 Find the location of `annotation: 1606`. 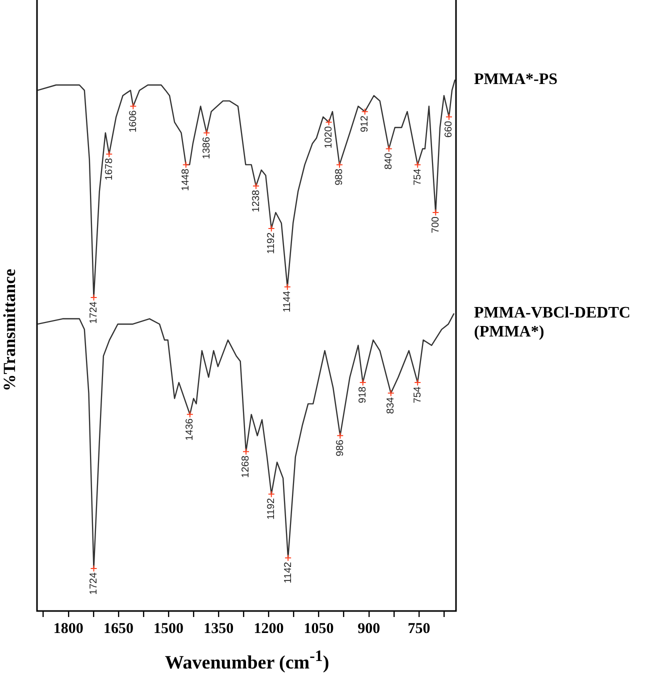

annotation: 1606 is located at coordinates (133, 121).